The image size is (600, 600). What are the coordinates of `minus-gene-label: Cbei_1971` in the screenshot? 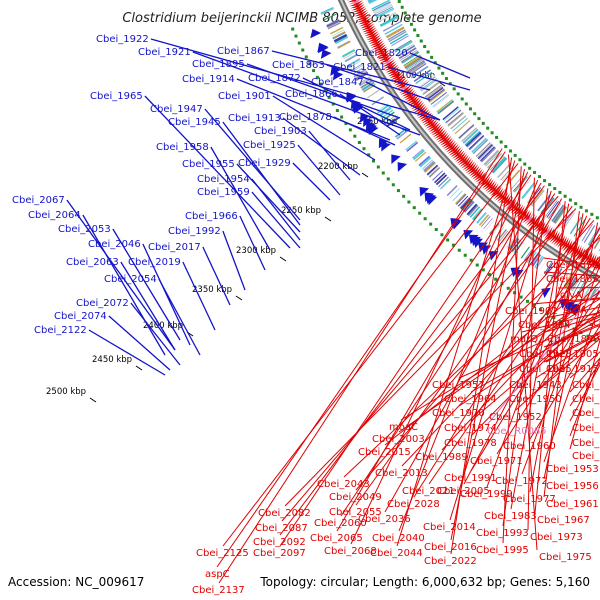 It's located at (496, 461).